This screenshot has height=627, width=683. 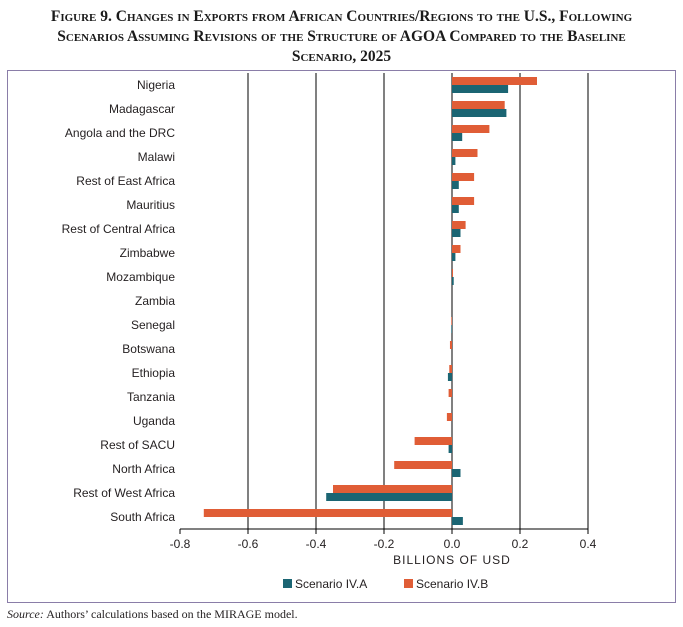 What do you see at coordinates (452, 544) in the screenshot?
I see `x-tick-label: 0.0` at bounding box center [452, 544].